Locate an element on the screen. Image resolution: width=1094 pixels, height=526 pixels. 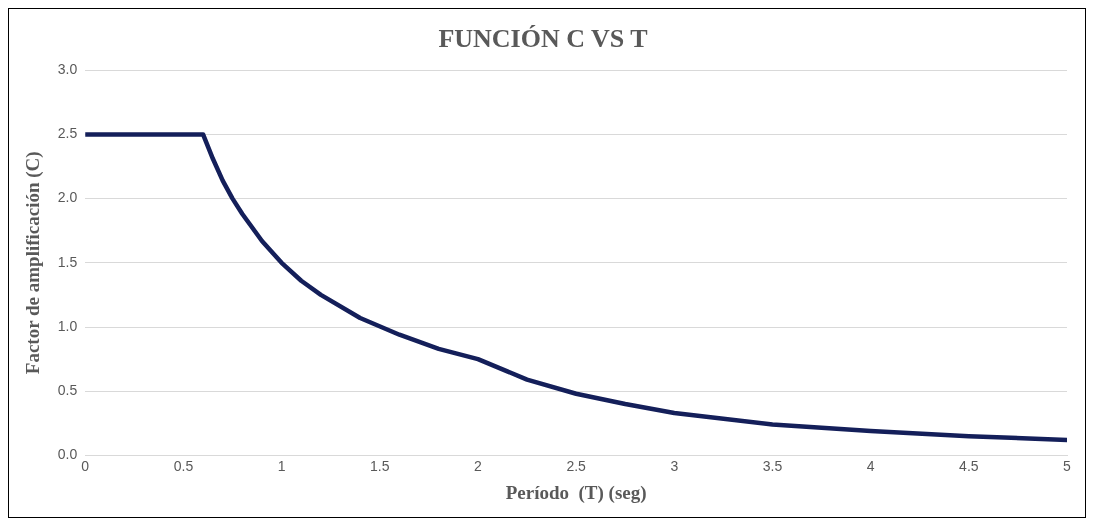
y-axis-title: Factor de amplificación (C) is located at coordinates (33, 263).